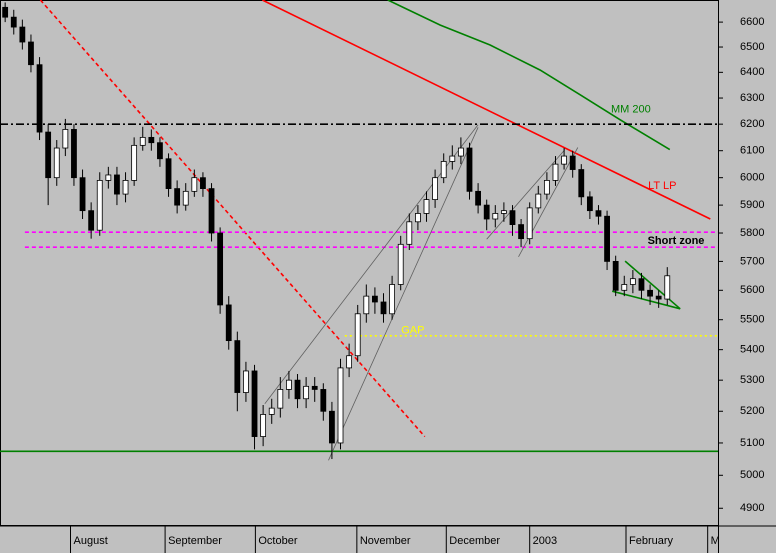 The image size is (776, 553). Describe the element at coordinates (752, 508) in the screenshot. I see `y-tick-label: 4900` at that location.